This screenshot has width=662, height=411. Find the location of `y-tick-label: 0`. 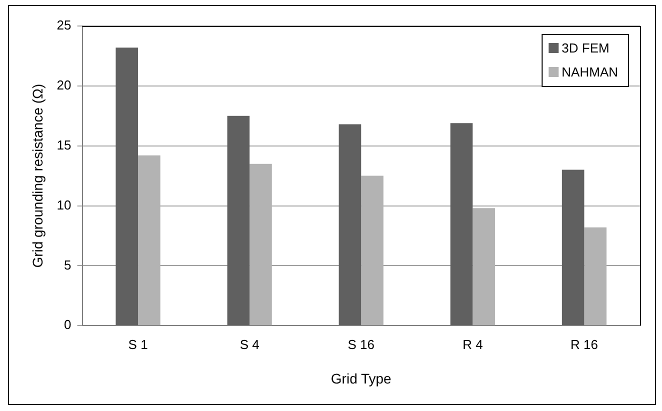

y-tick-label: 0 is located at coordinates (68, 324).